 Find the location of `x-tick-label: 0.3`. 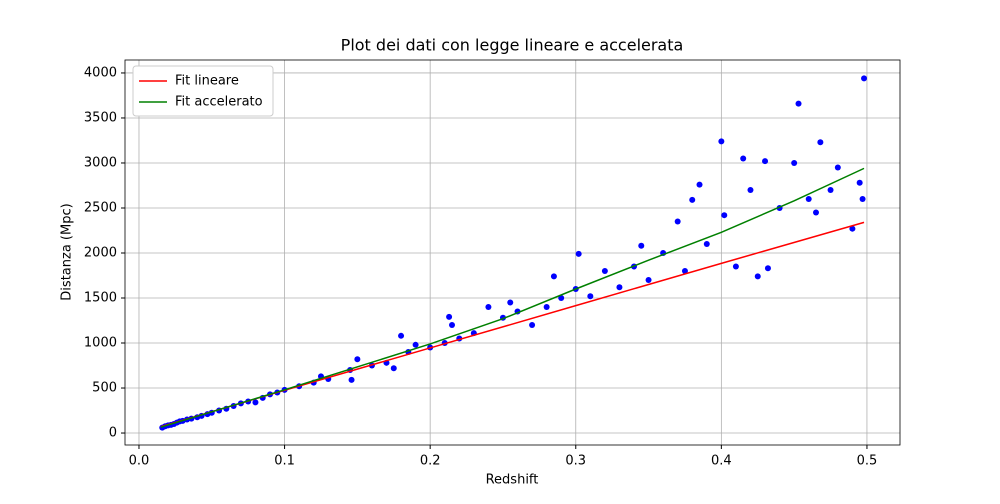

x-tick-label: 0.3 is located at coordinates (575, 461).